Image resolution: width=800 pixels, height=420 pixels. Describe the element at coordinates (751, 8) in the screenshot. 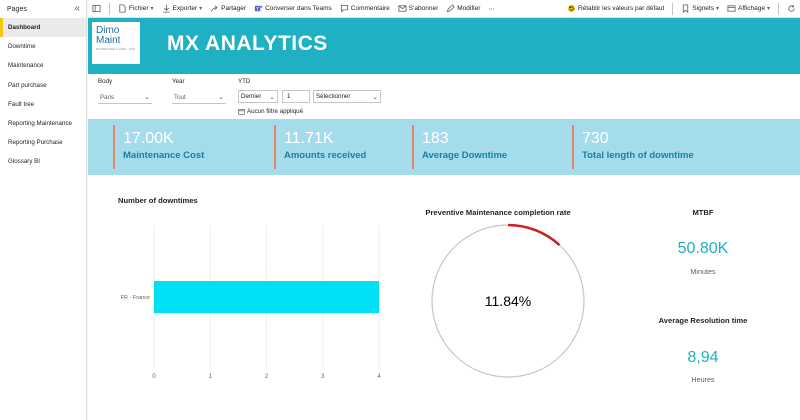

I see `view-label: Affichage` at that location.